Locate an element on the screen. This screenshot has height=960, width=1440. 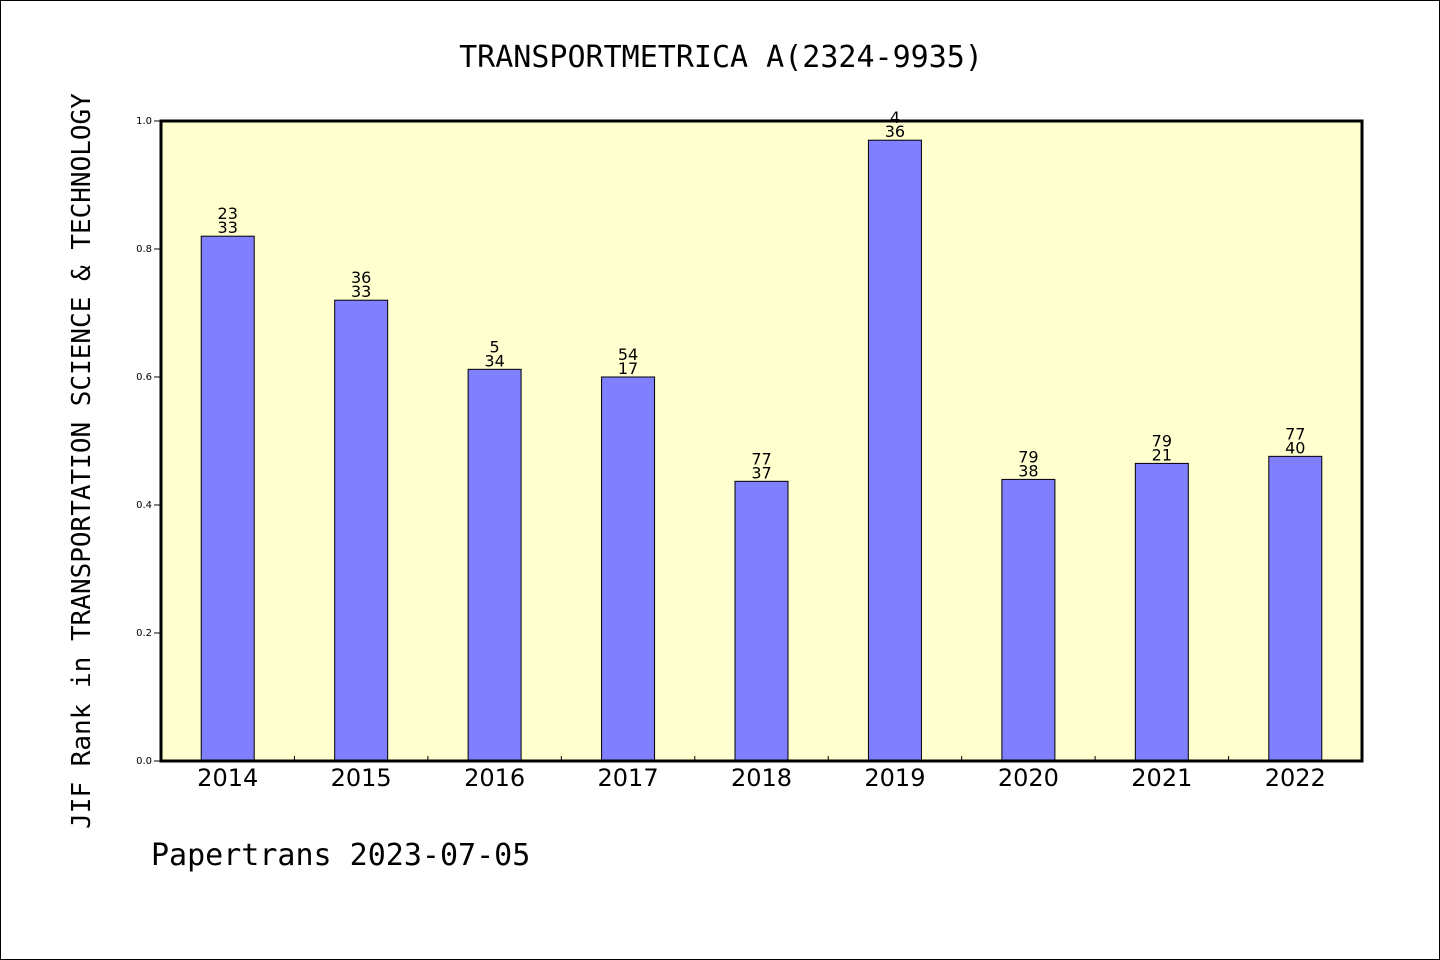
bar-2018 is located at coordinates (761, 621).